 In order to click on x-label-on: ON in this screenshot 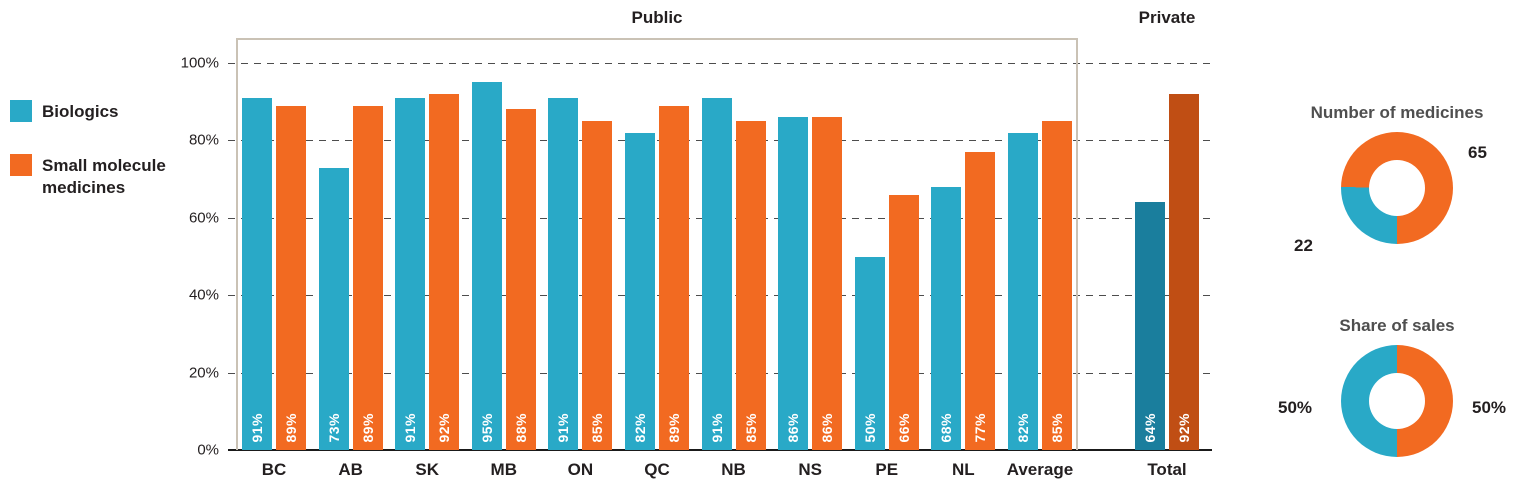, I will do `click(580, 469)`.